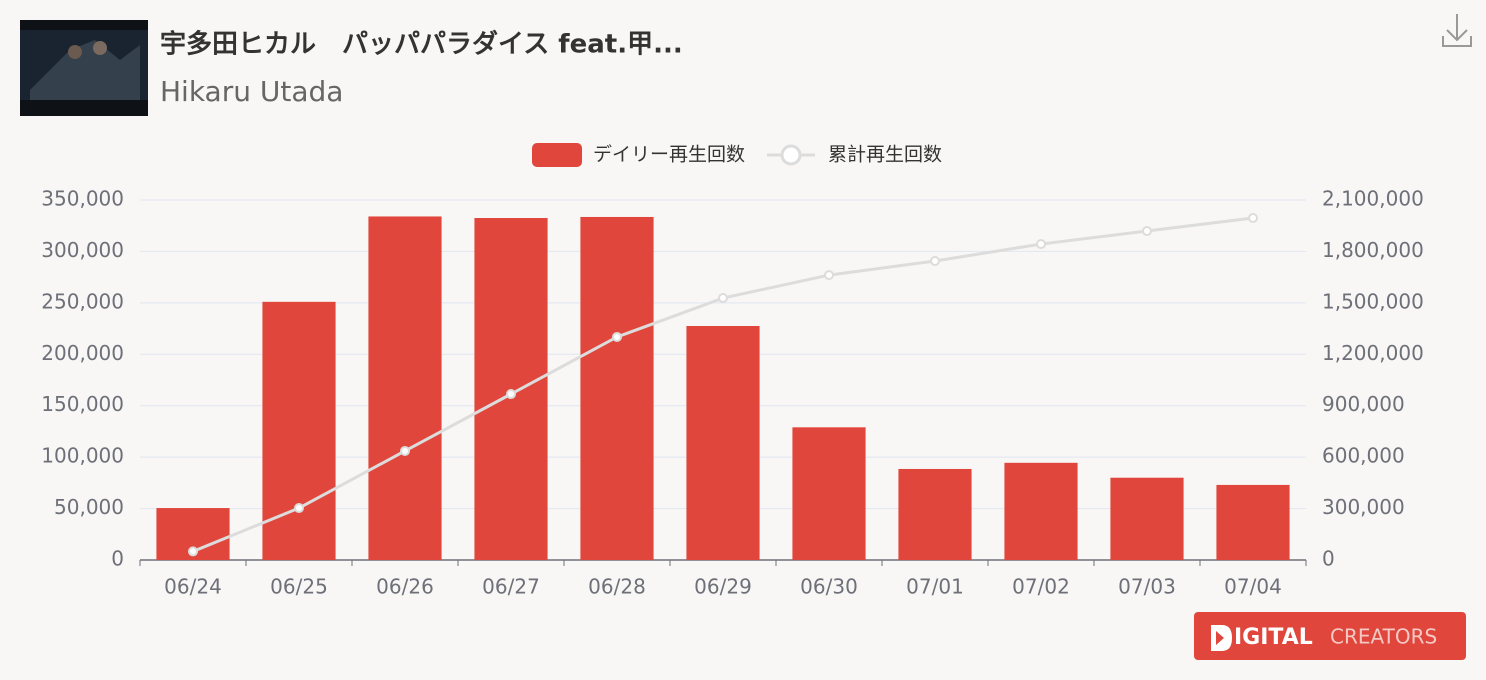 The image size is (1486, 680). I want to click on artist-name: Hikaru Utada, so click(251, 91).